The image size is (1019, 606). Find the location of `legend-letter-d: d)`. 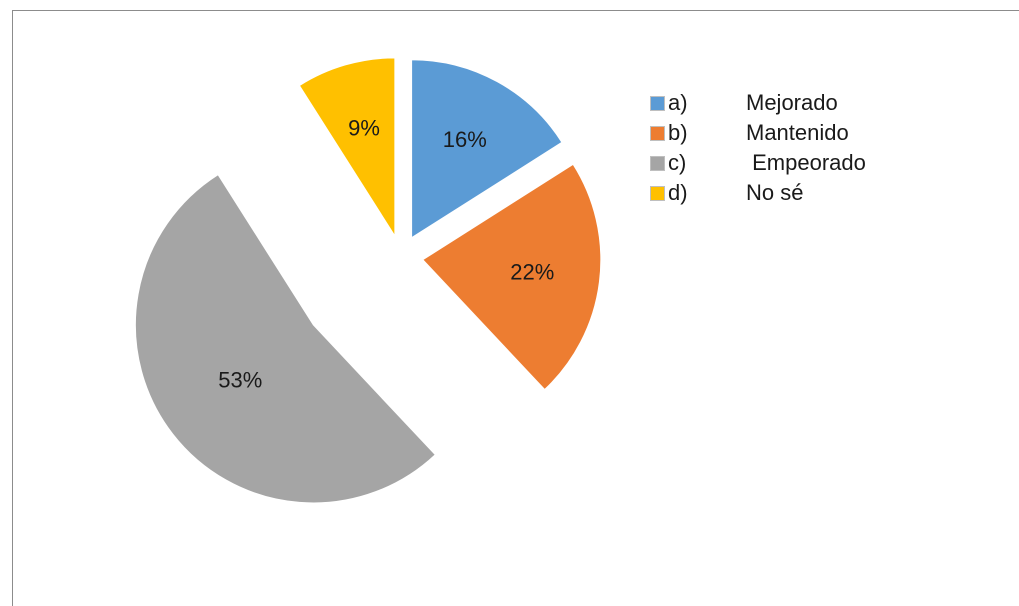

legend-letter-d: d) is located at coordinates (678, 192).